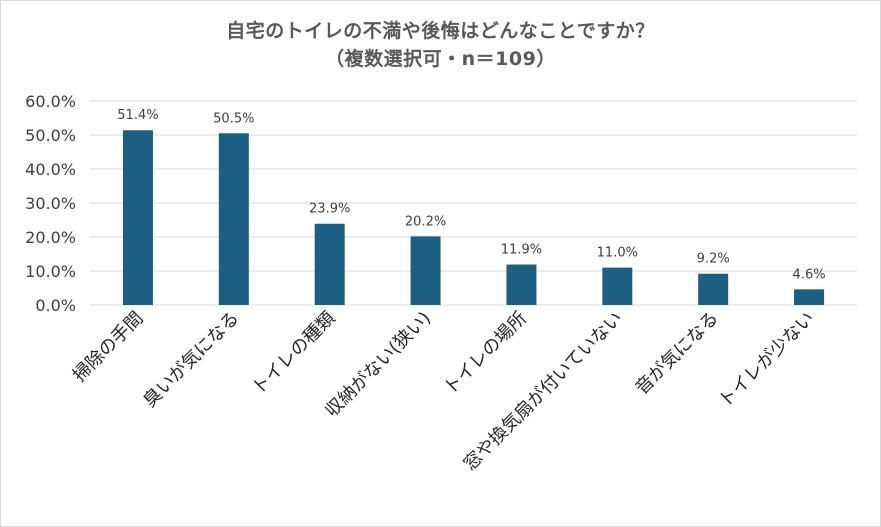  What do you see at coordinates (767, 360) in the screenshot?
I see `category-label: トイレが少ない` at bounding box center [767, 360].